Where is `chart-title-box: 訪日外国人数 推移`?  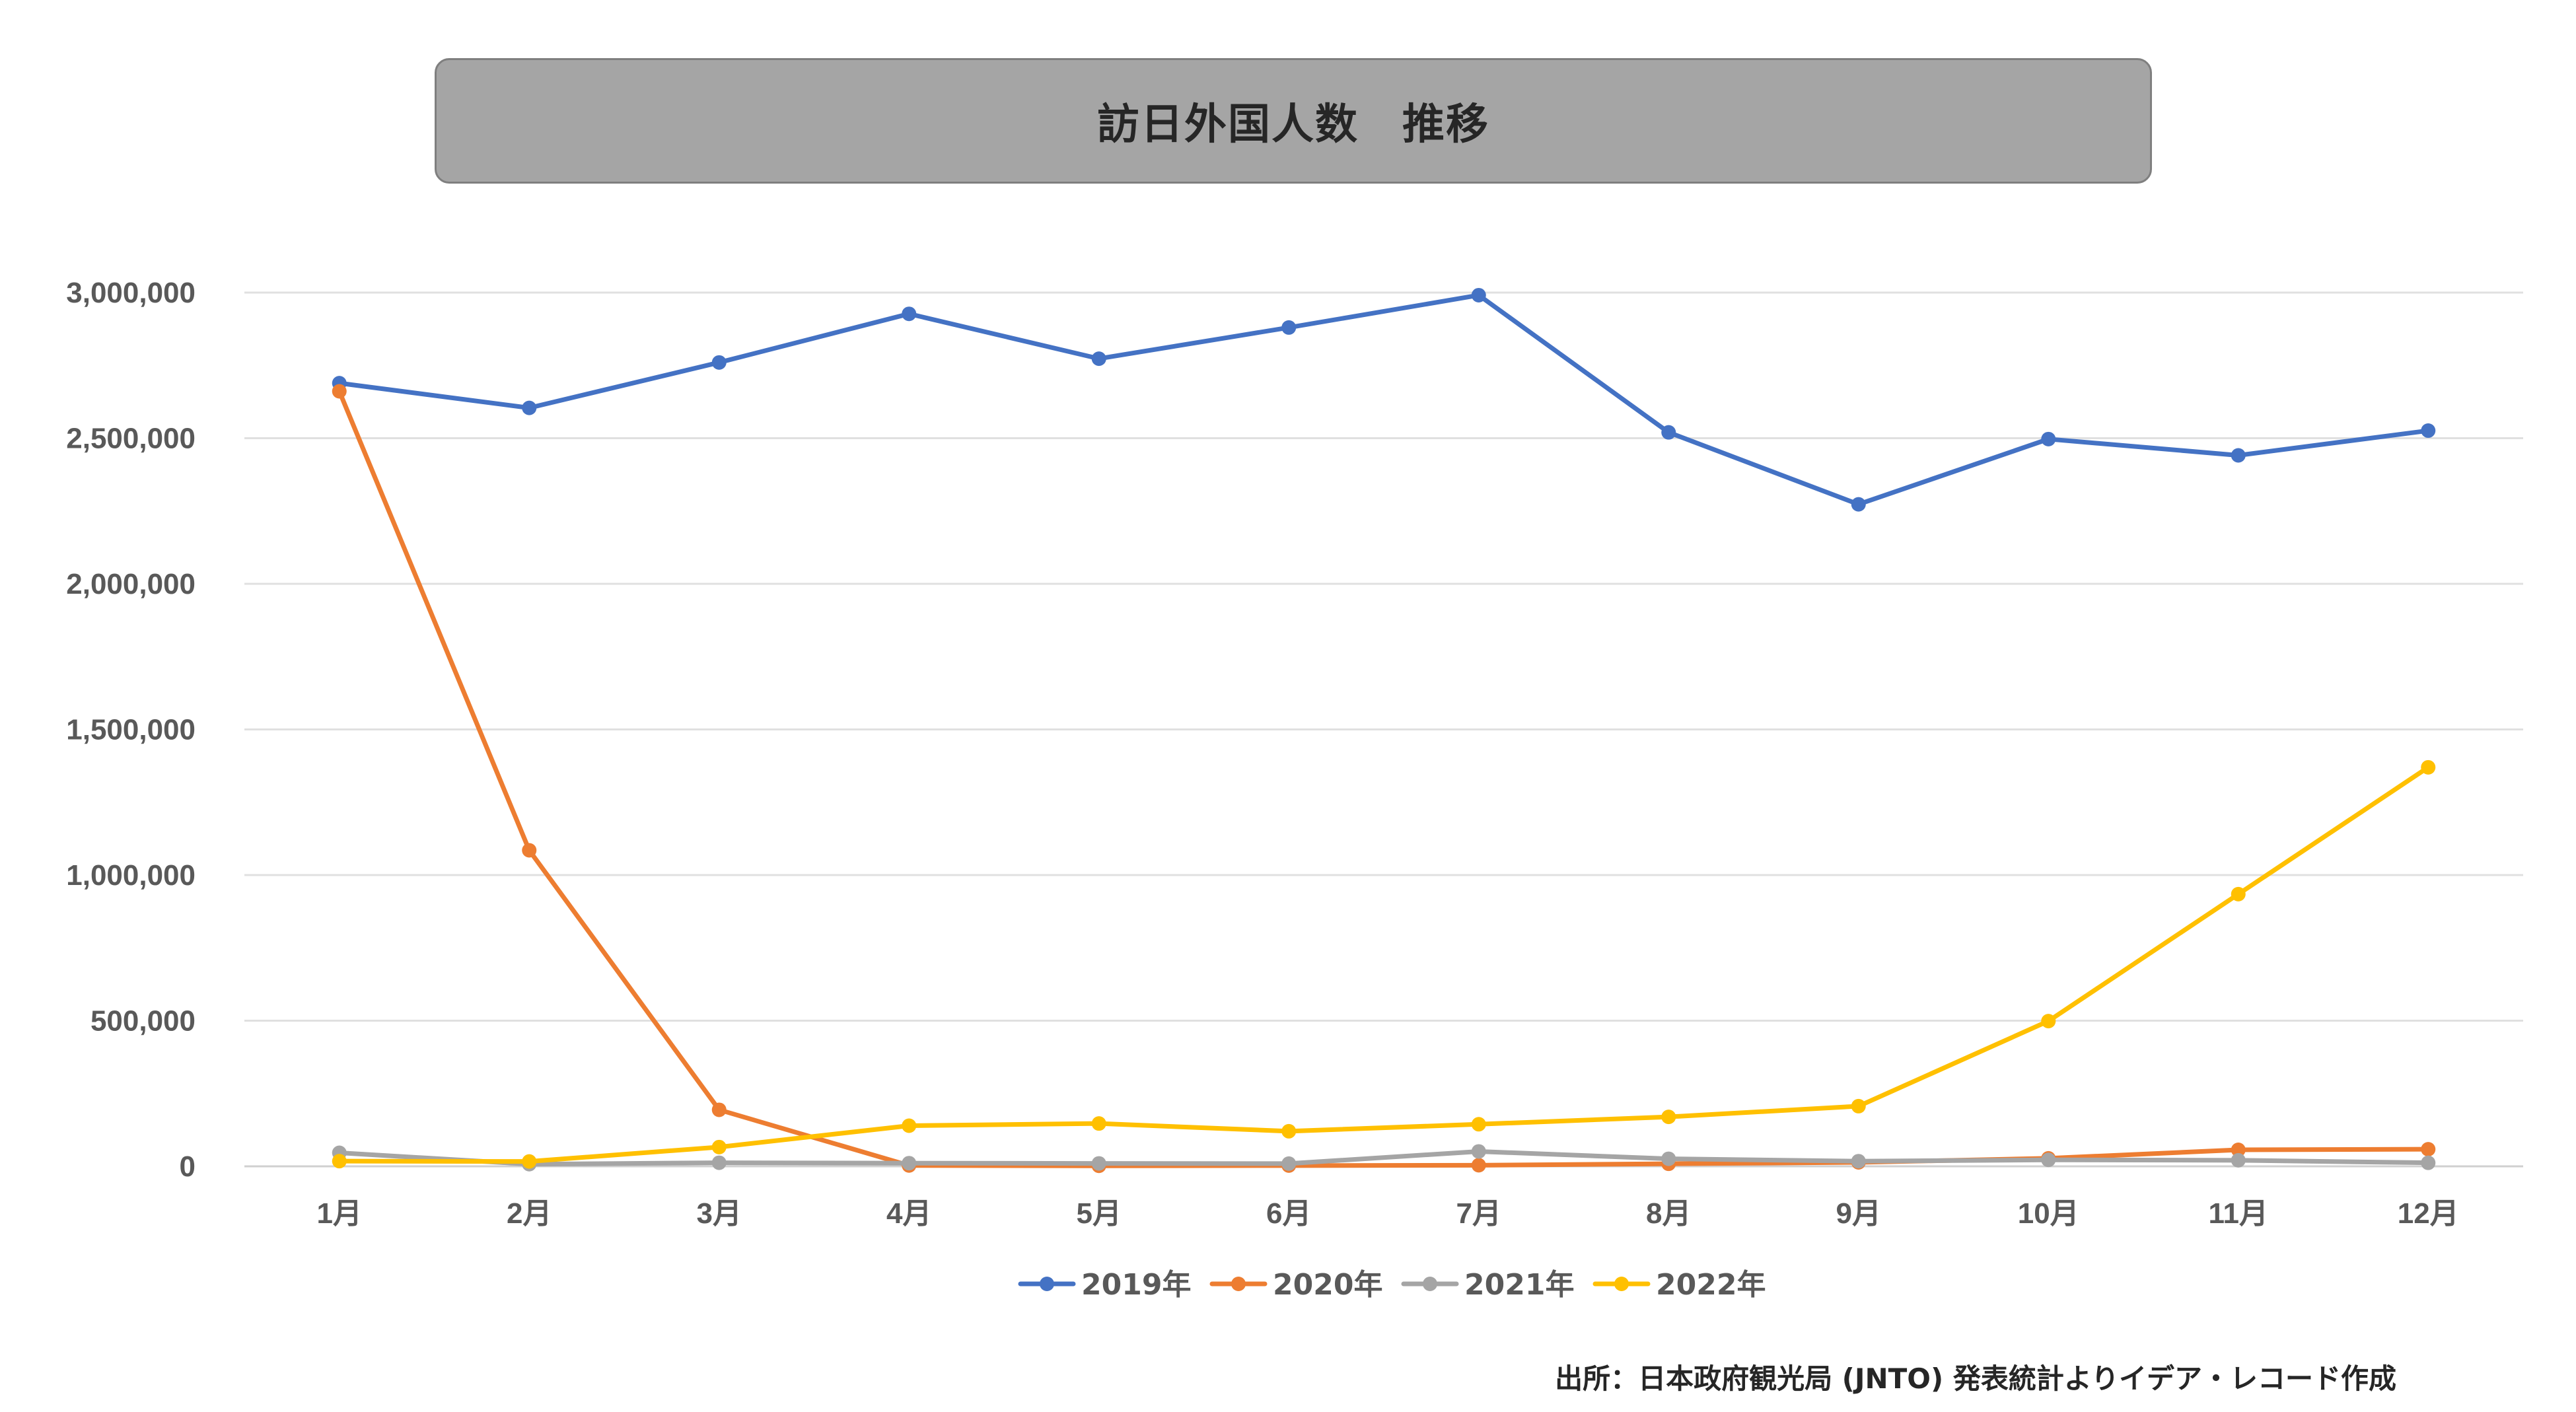 chart-title-box: 訪日外国人数 推移 is located at coordinates (1293, 121).